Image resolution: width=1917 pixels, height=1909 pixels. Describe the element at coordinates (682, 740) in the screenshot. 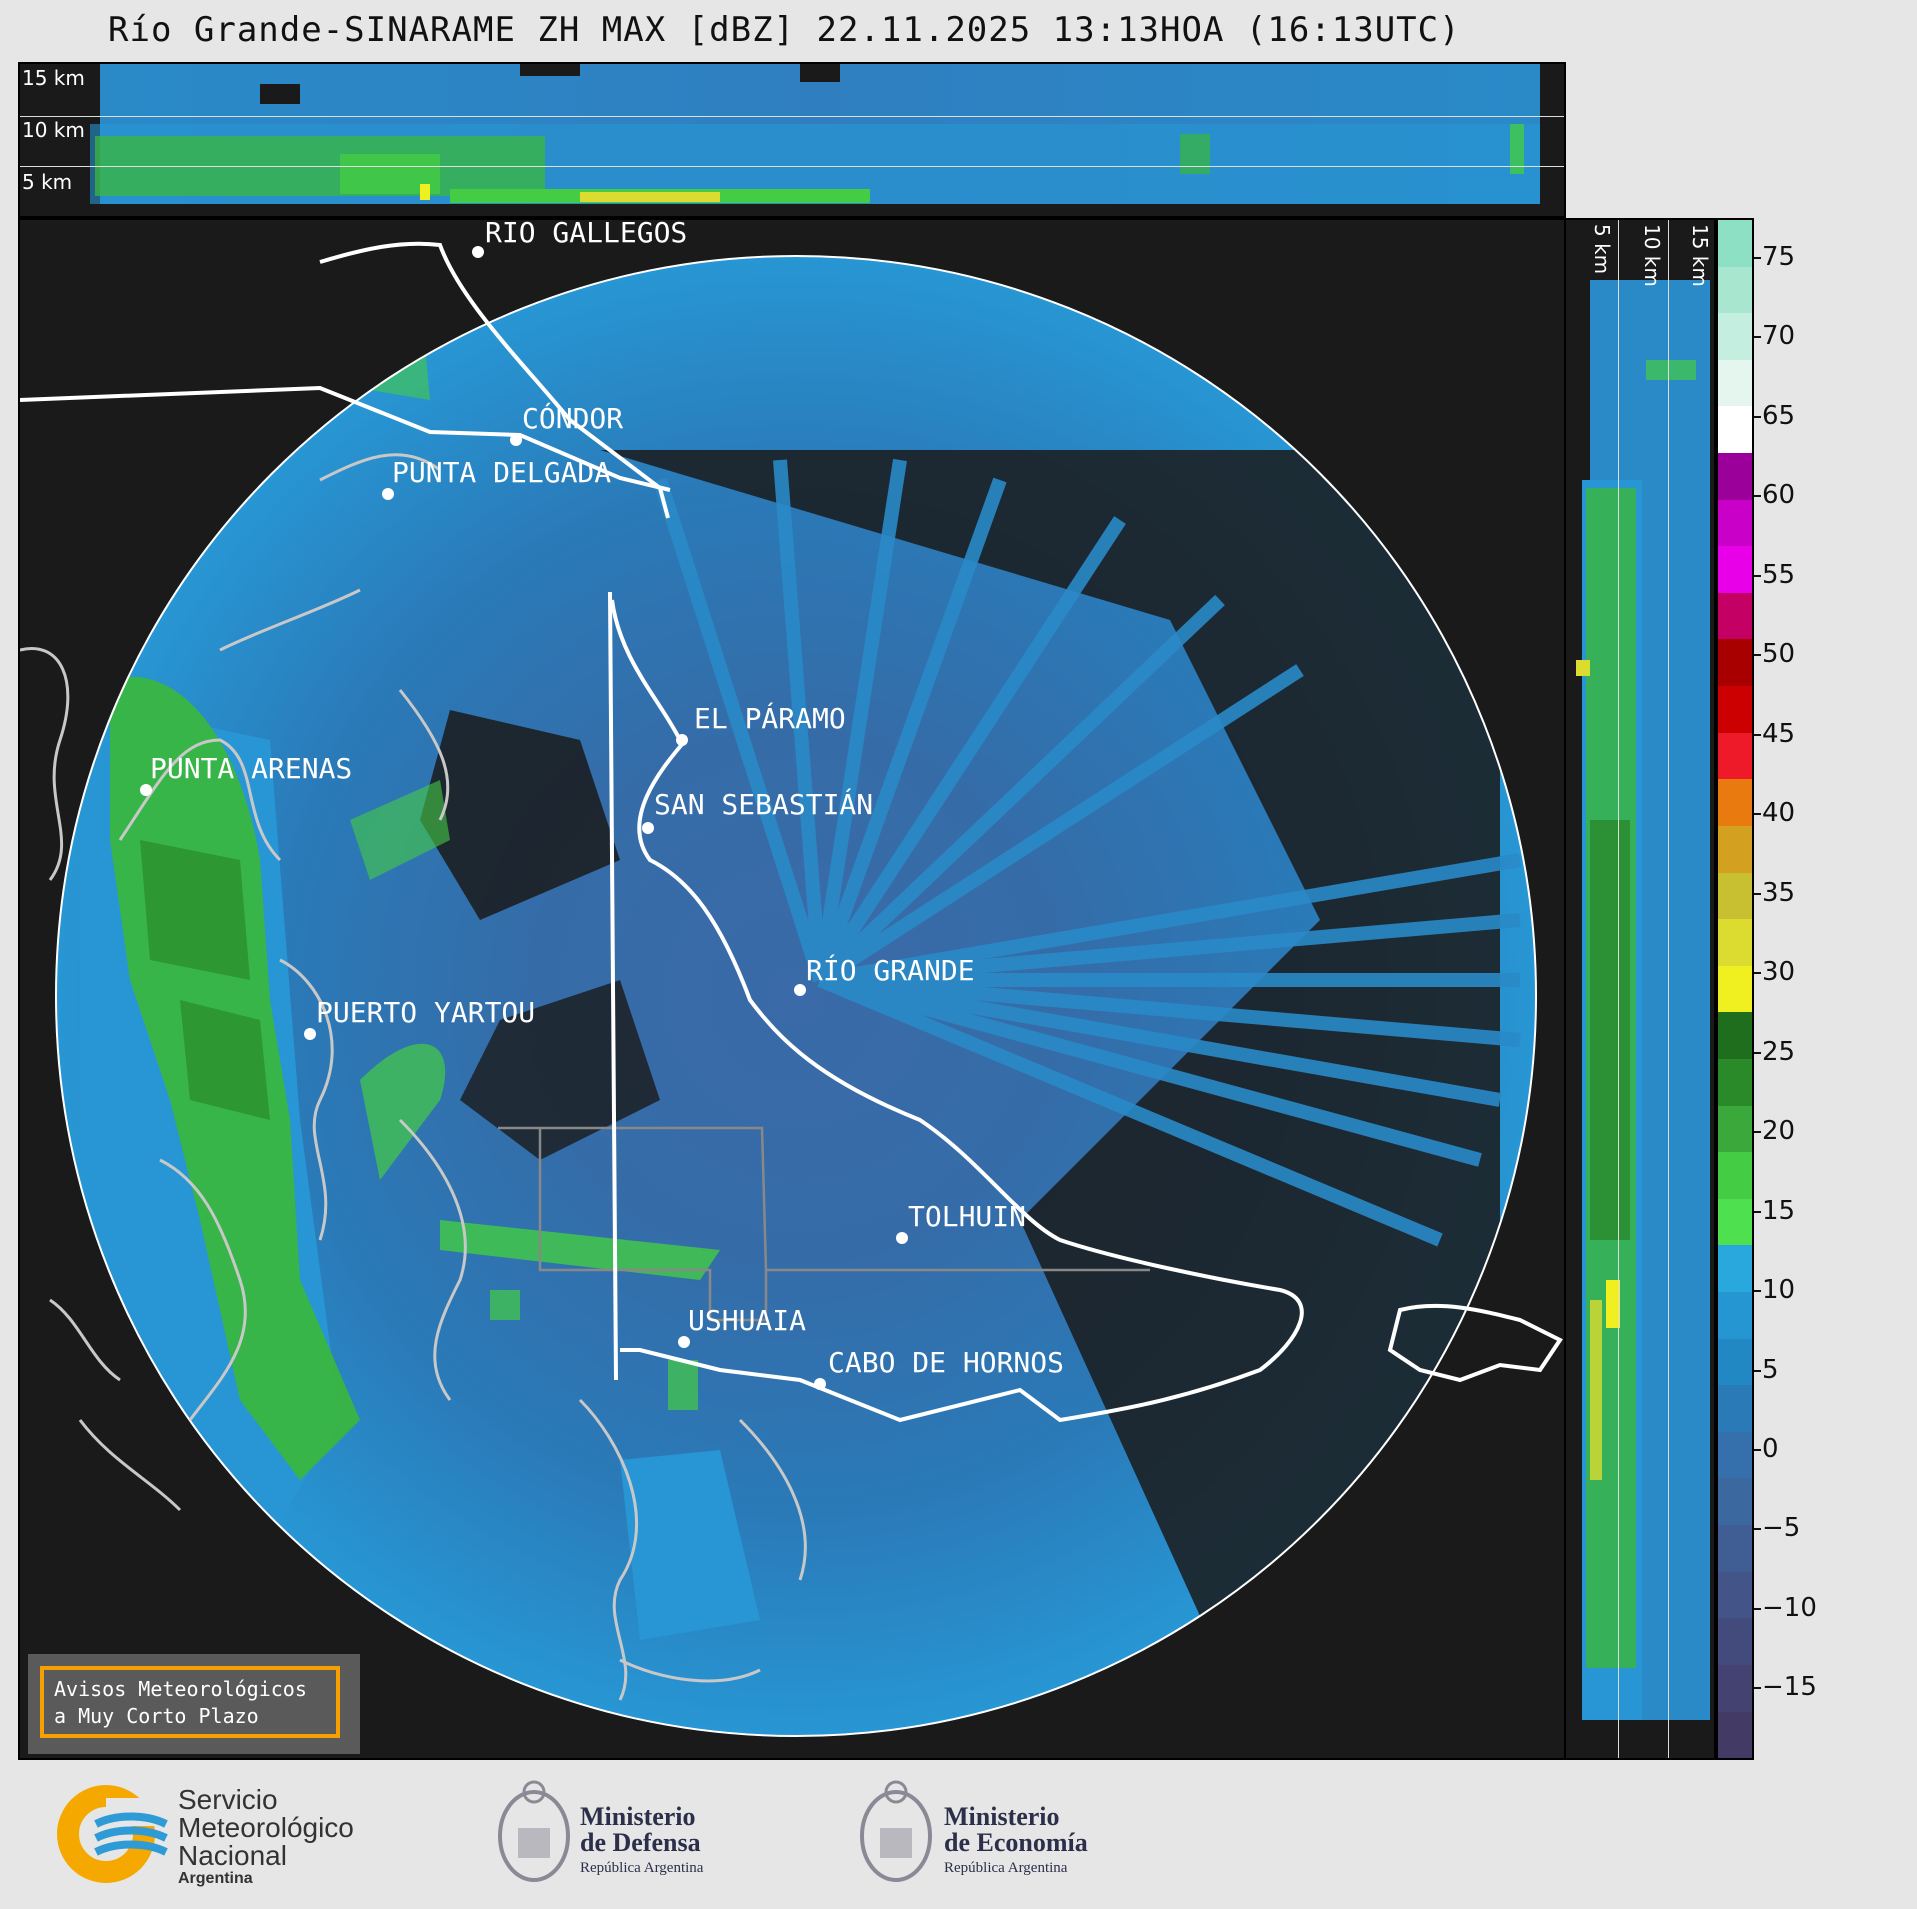

I see `marker-el-paramo` at that location.